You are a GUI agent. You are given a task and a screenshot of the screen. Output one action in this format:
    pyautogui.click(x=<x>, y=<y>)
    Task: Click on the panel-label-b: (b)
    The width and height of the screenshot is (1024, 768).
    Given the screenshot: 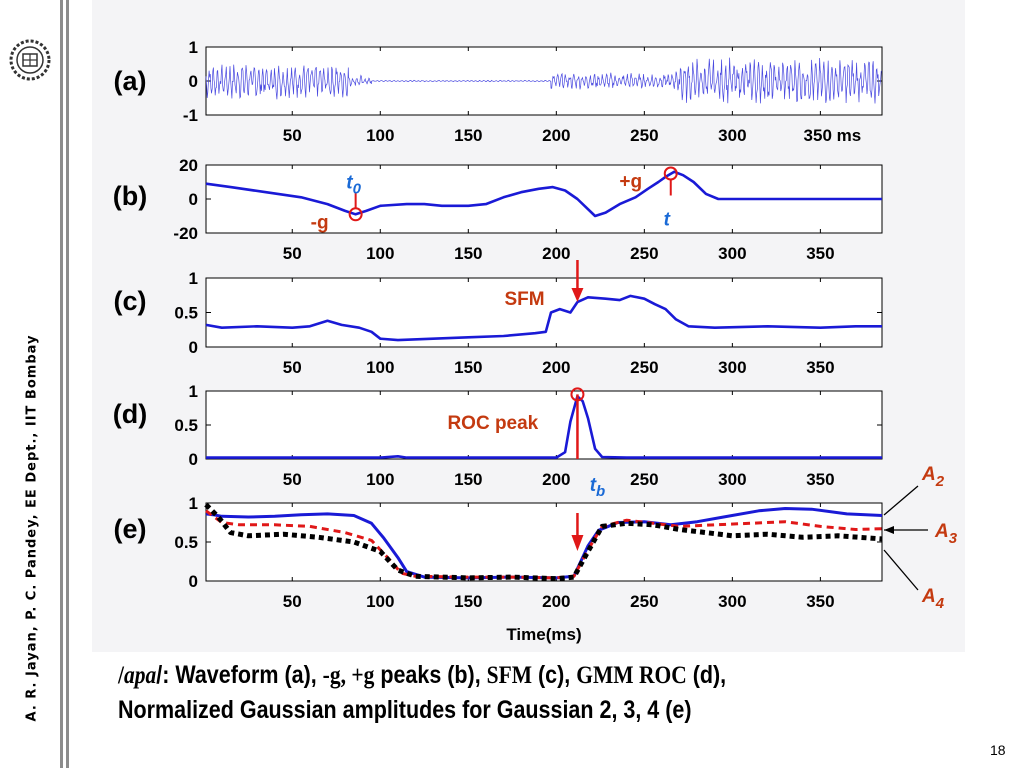 What is the action you would take?
    pyautogui.click(x=130, y=196)
    